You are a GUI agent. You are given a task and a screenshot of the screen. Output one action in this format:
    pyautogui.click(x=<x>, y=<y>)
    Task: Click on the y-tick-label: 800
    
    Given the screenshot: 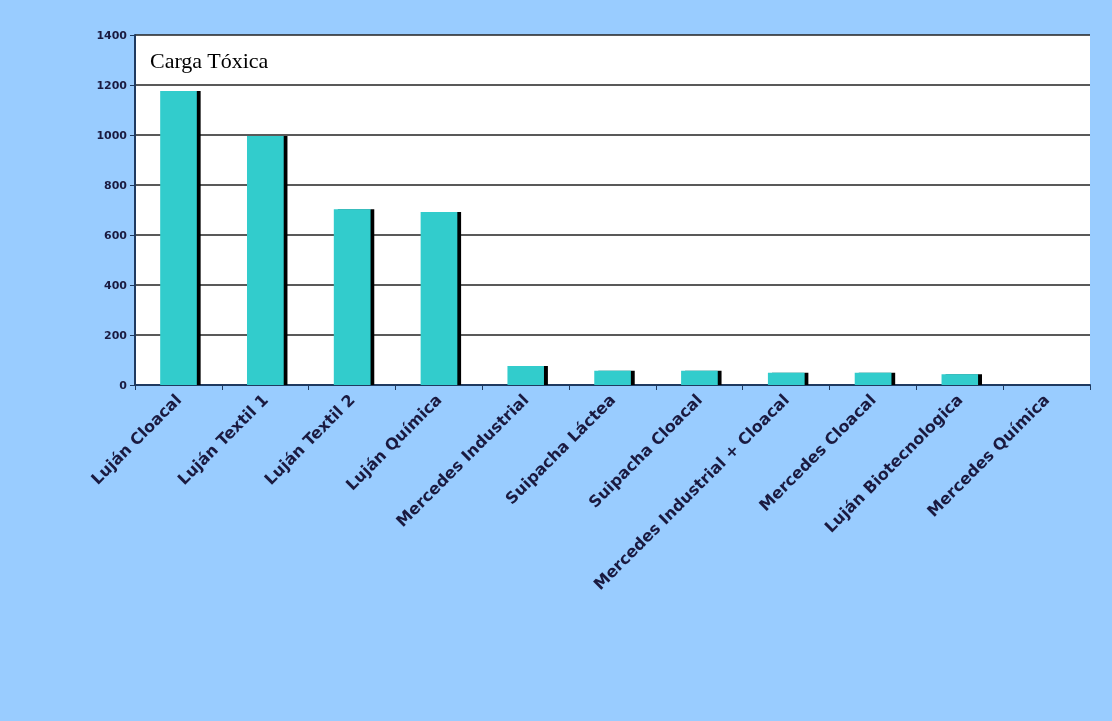 What is the action you would take?
    pyautogui.click(x=116, y=185)
    